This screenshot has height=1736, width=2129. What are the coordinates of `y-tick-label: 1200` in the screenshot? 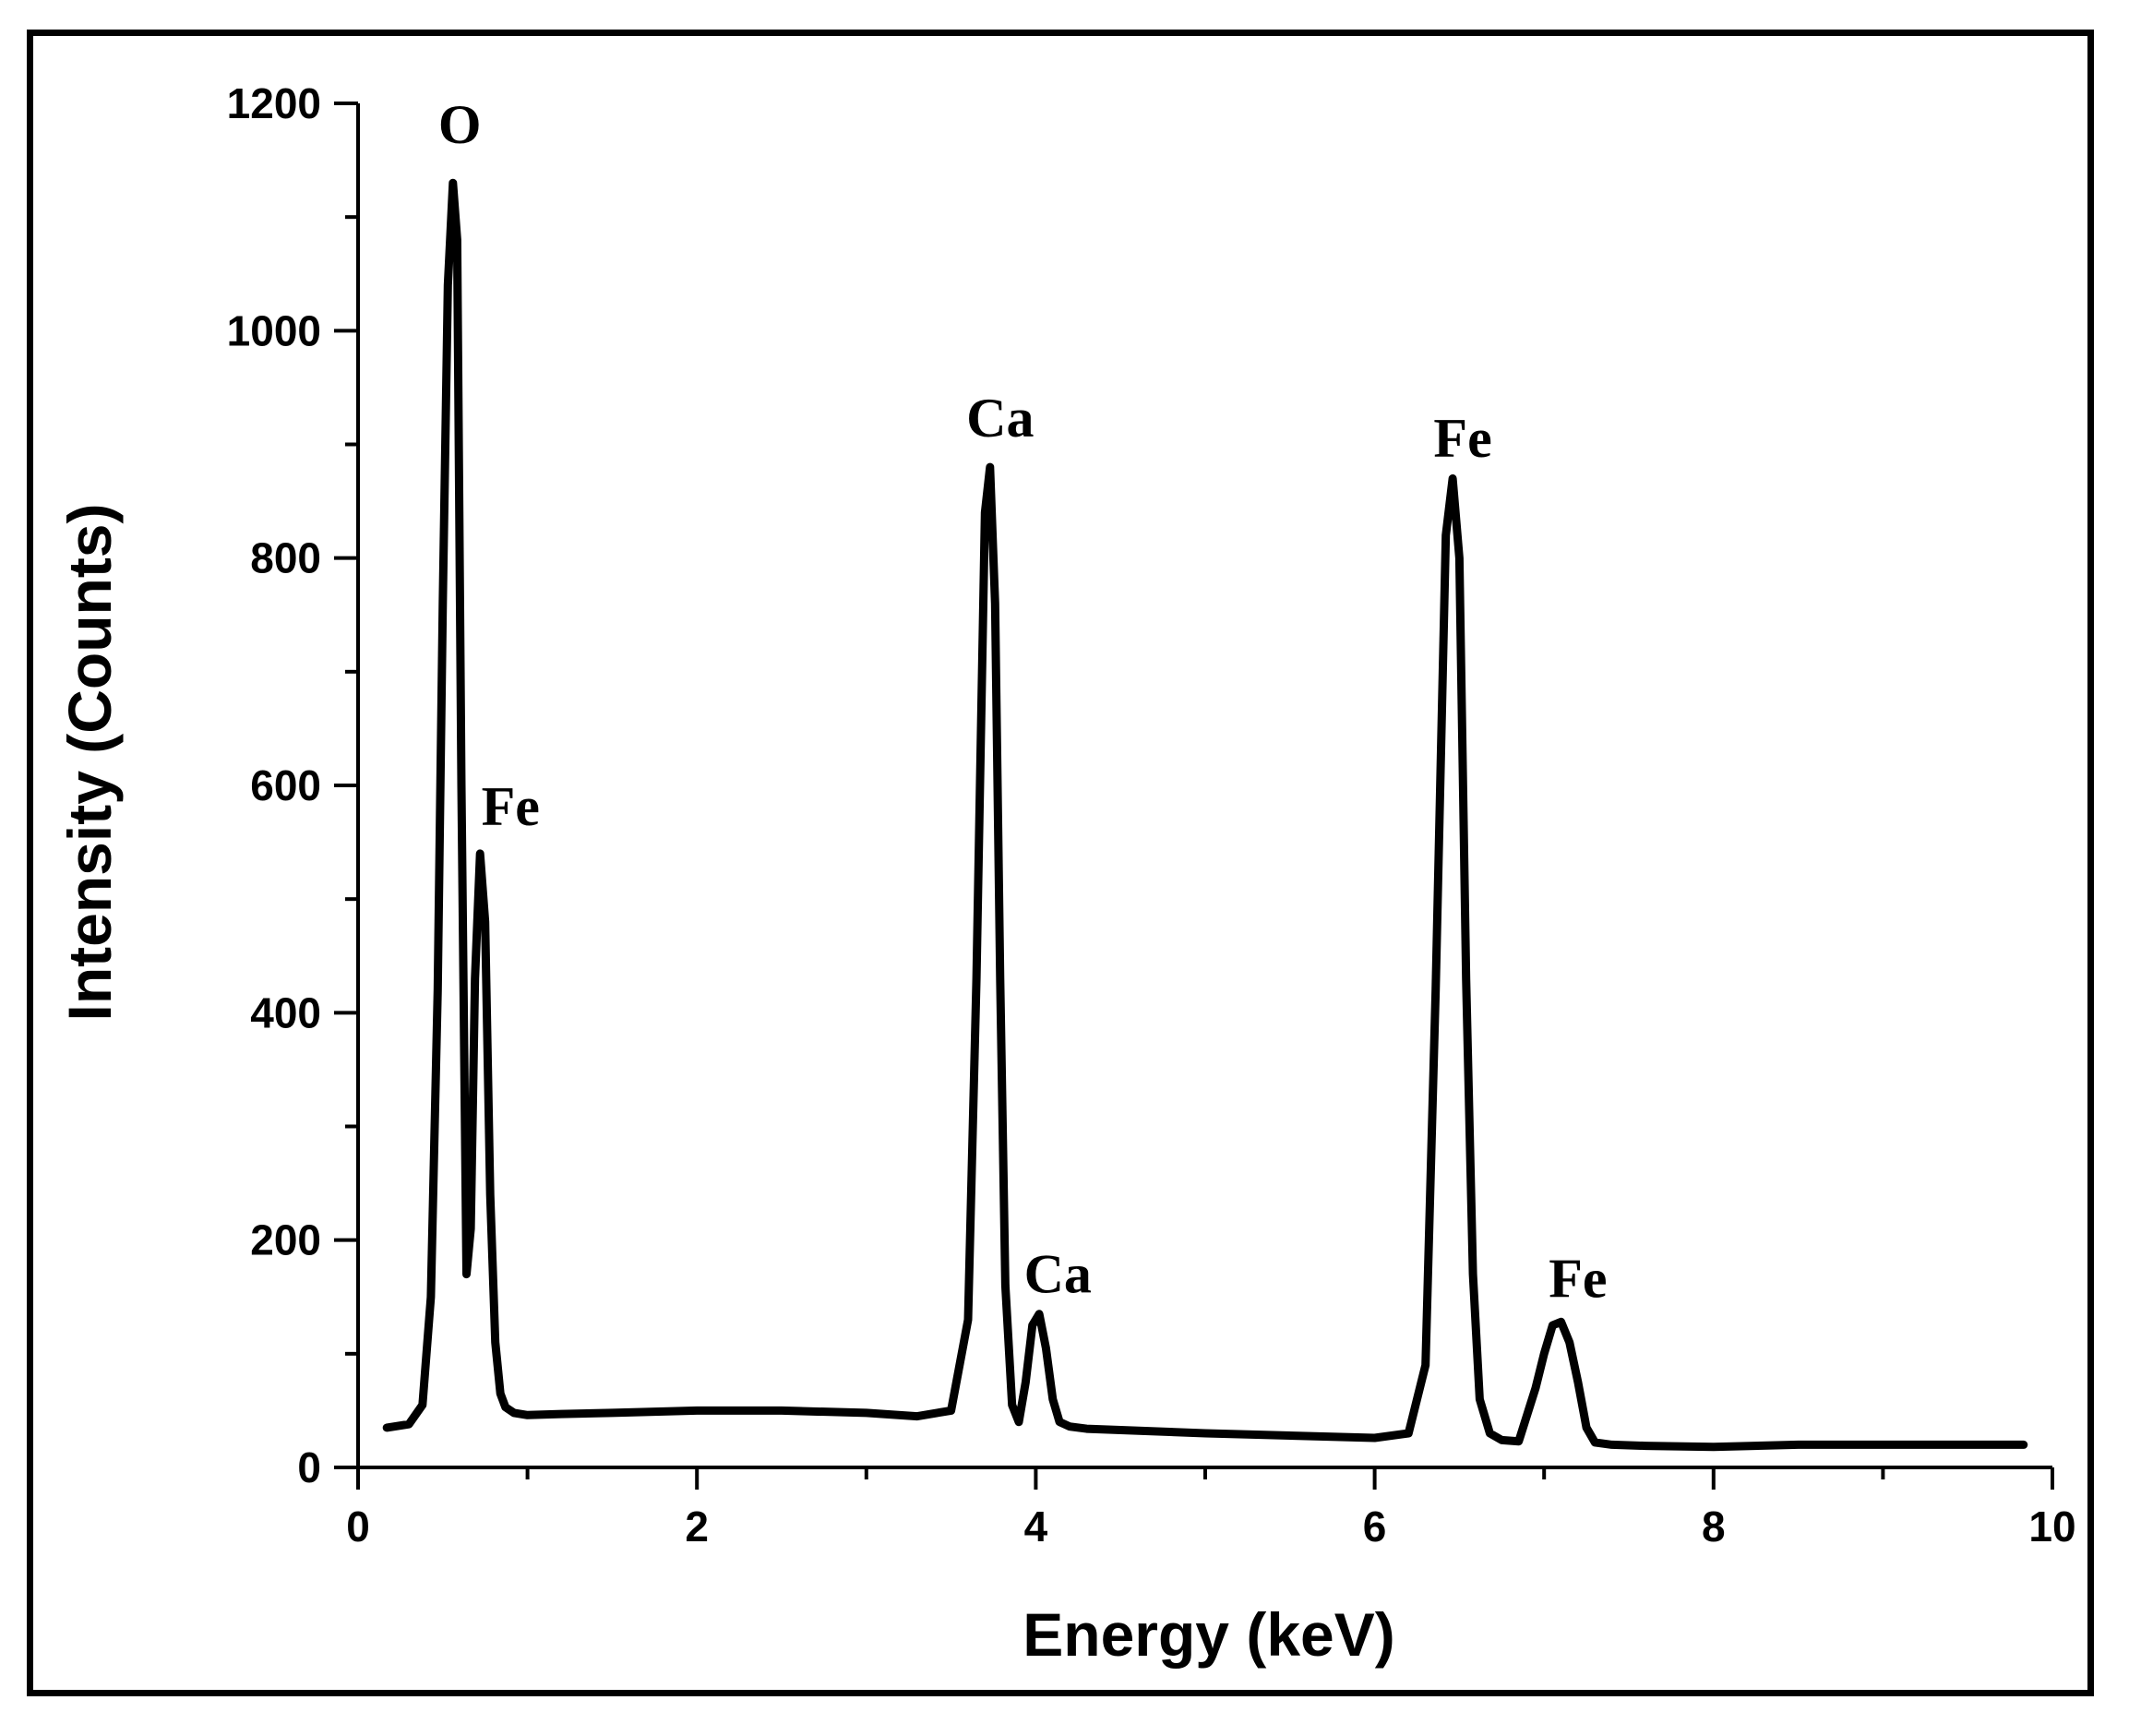 It's located at (274, 103).